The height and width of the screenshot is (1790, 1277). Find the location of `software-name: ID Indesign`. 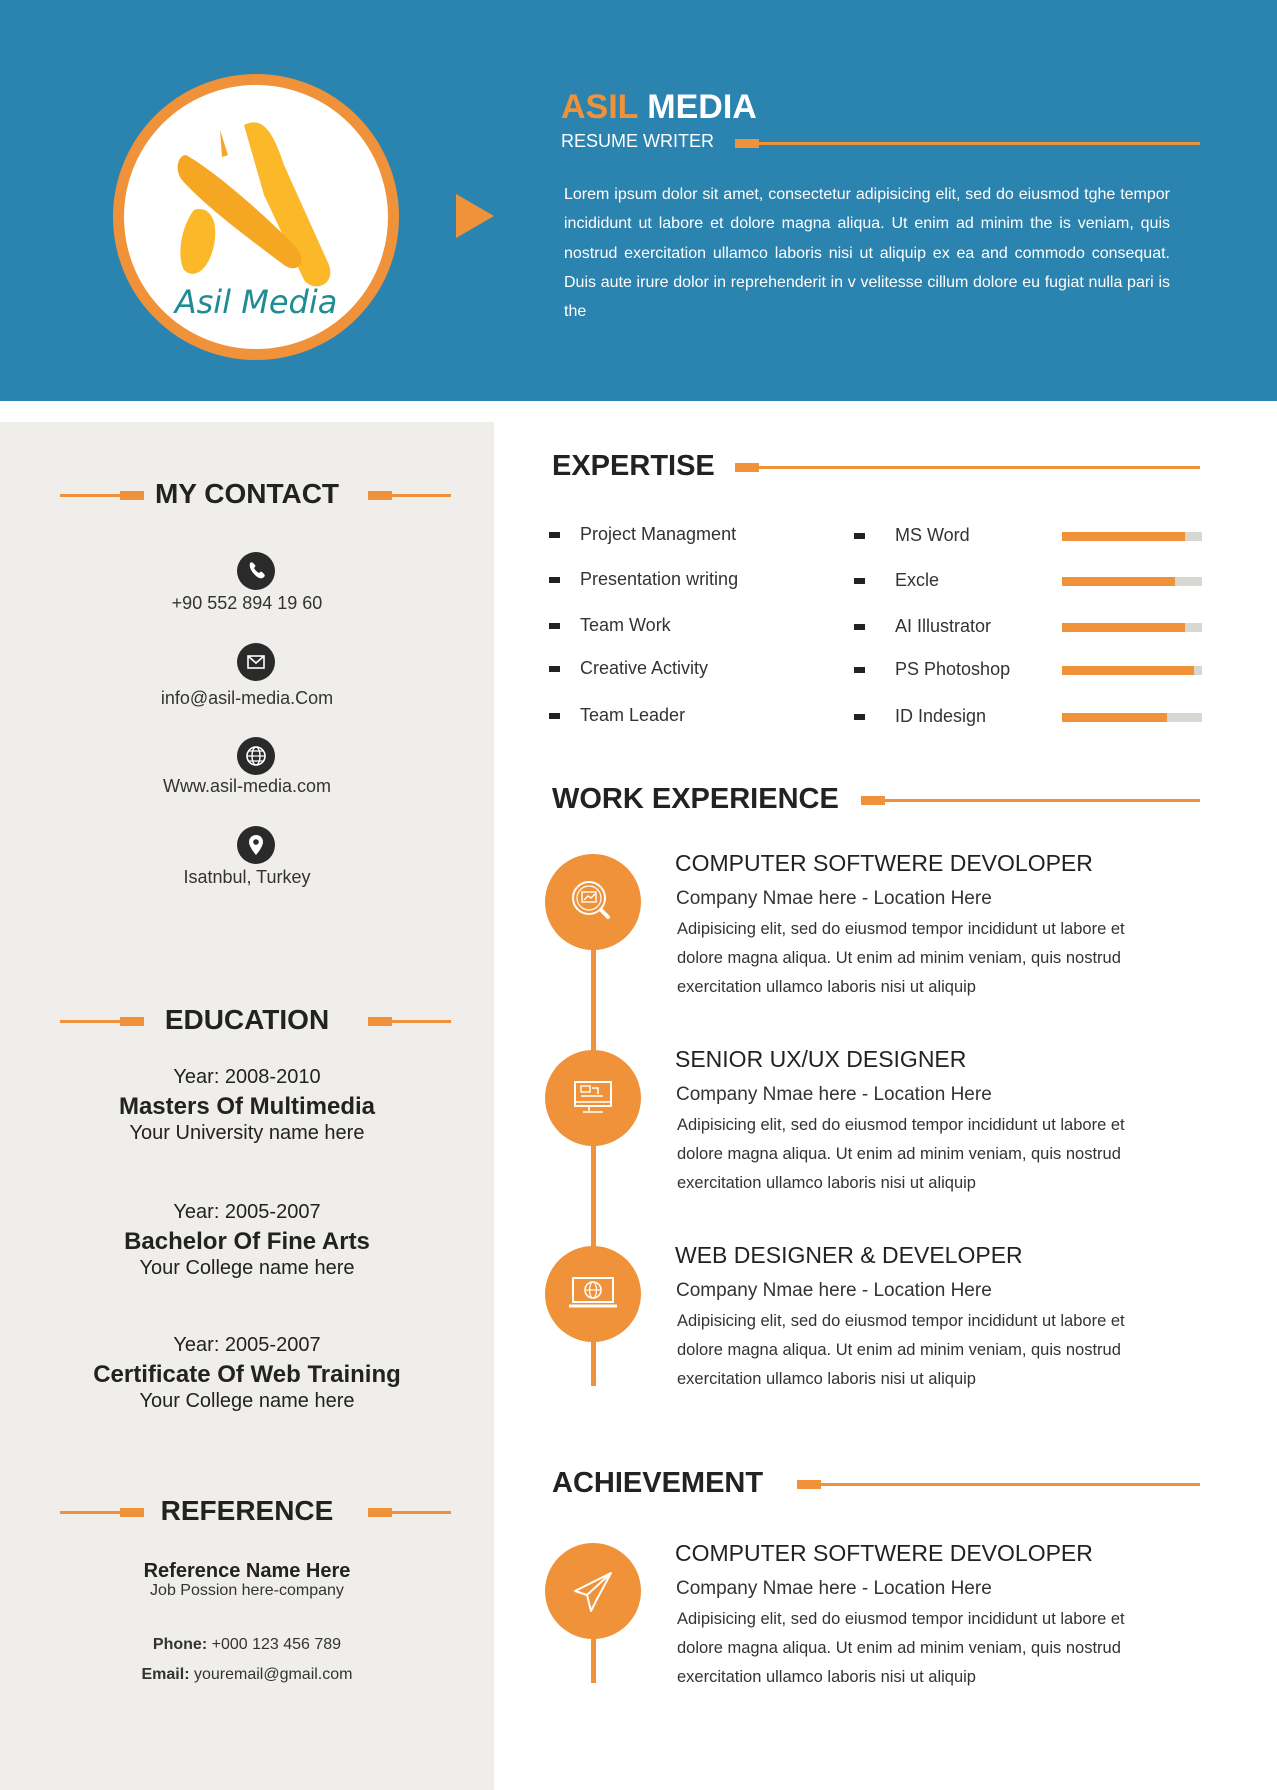

software-name: ID Indesign is located at coordinates (941, 716).